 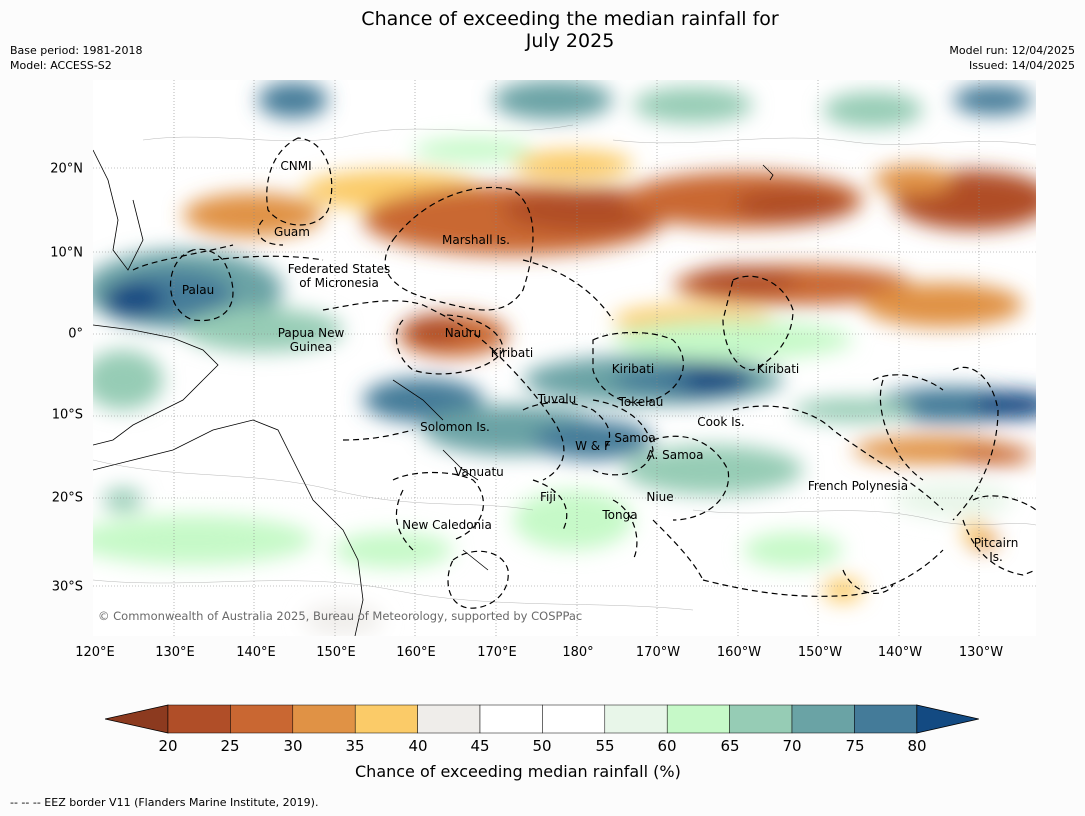 What do you see at coordinates (67, 498) in the screenshot?
I see `lat-tick: 20°S` at bounding box center [67, 498].